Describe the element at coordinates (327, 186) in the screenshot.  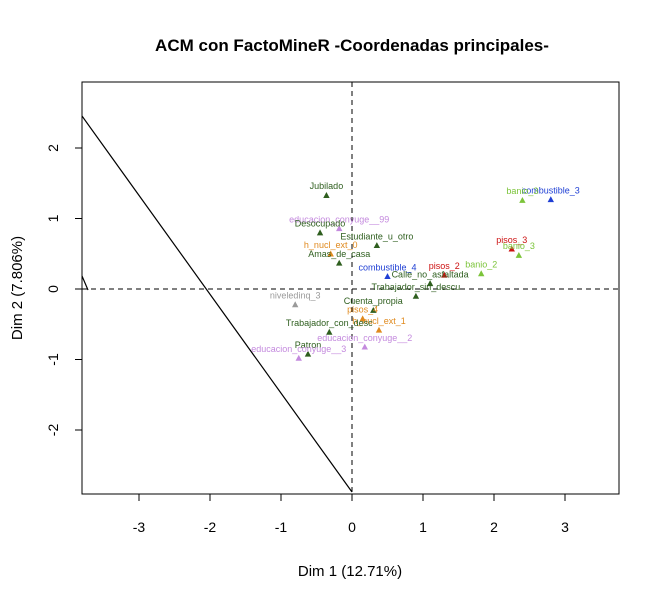
I see `point-label: Jubilado` at that location.